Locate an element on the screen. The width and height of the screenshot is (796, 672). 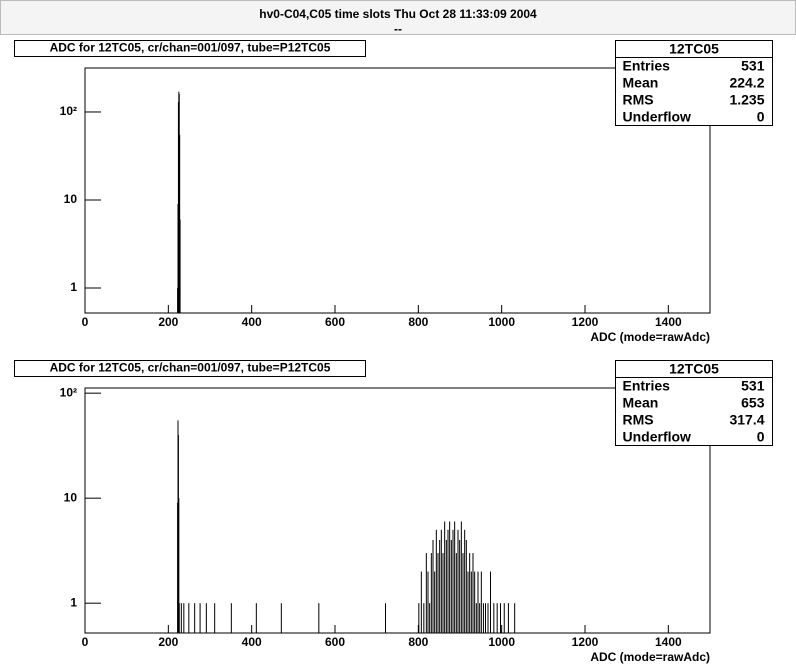
header-box is located at coordinates (398, 17).